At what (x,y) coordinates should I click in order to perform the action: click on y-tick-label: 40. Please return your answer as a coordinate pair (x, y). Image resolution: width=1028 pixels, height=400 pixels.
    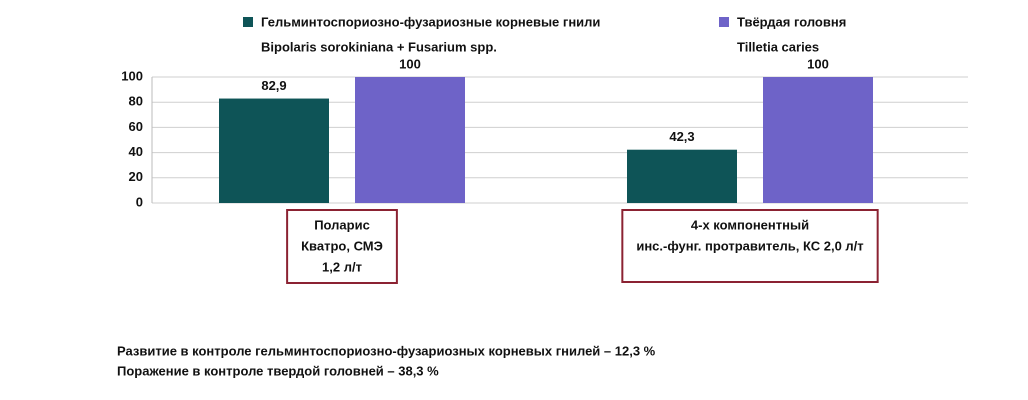
    Looking at the image, I should click on (136, 151).